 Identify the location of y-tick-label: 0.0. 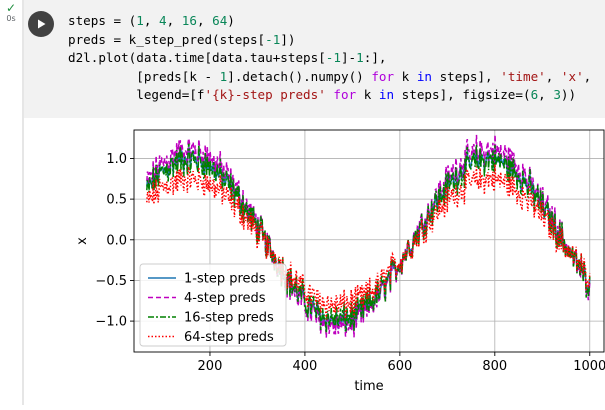
(116, 240).